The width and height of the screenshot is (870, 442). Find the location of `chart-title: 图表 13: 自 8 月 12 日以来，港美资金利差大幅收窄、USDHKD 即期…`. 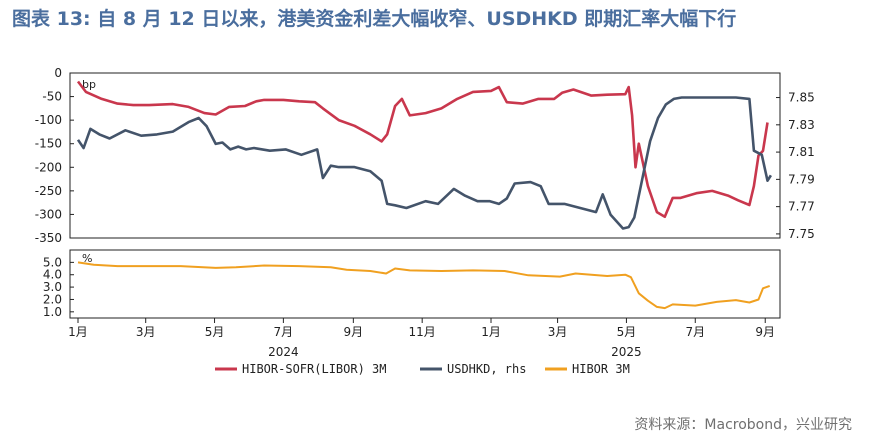

chart-title: 图表 13: 自 8 月 12 日以来，港美资金利差大幅收窄、USDHKD 即期… is located at coordinates (374, 19).